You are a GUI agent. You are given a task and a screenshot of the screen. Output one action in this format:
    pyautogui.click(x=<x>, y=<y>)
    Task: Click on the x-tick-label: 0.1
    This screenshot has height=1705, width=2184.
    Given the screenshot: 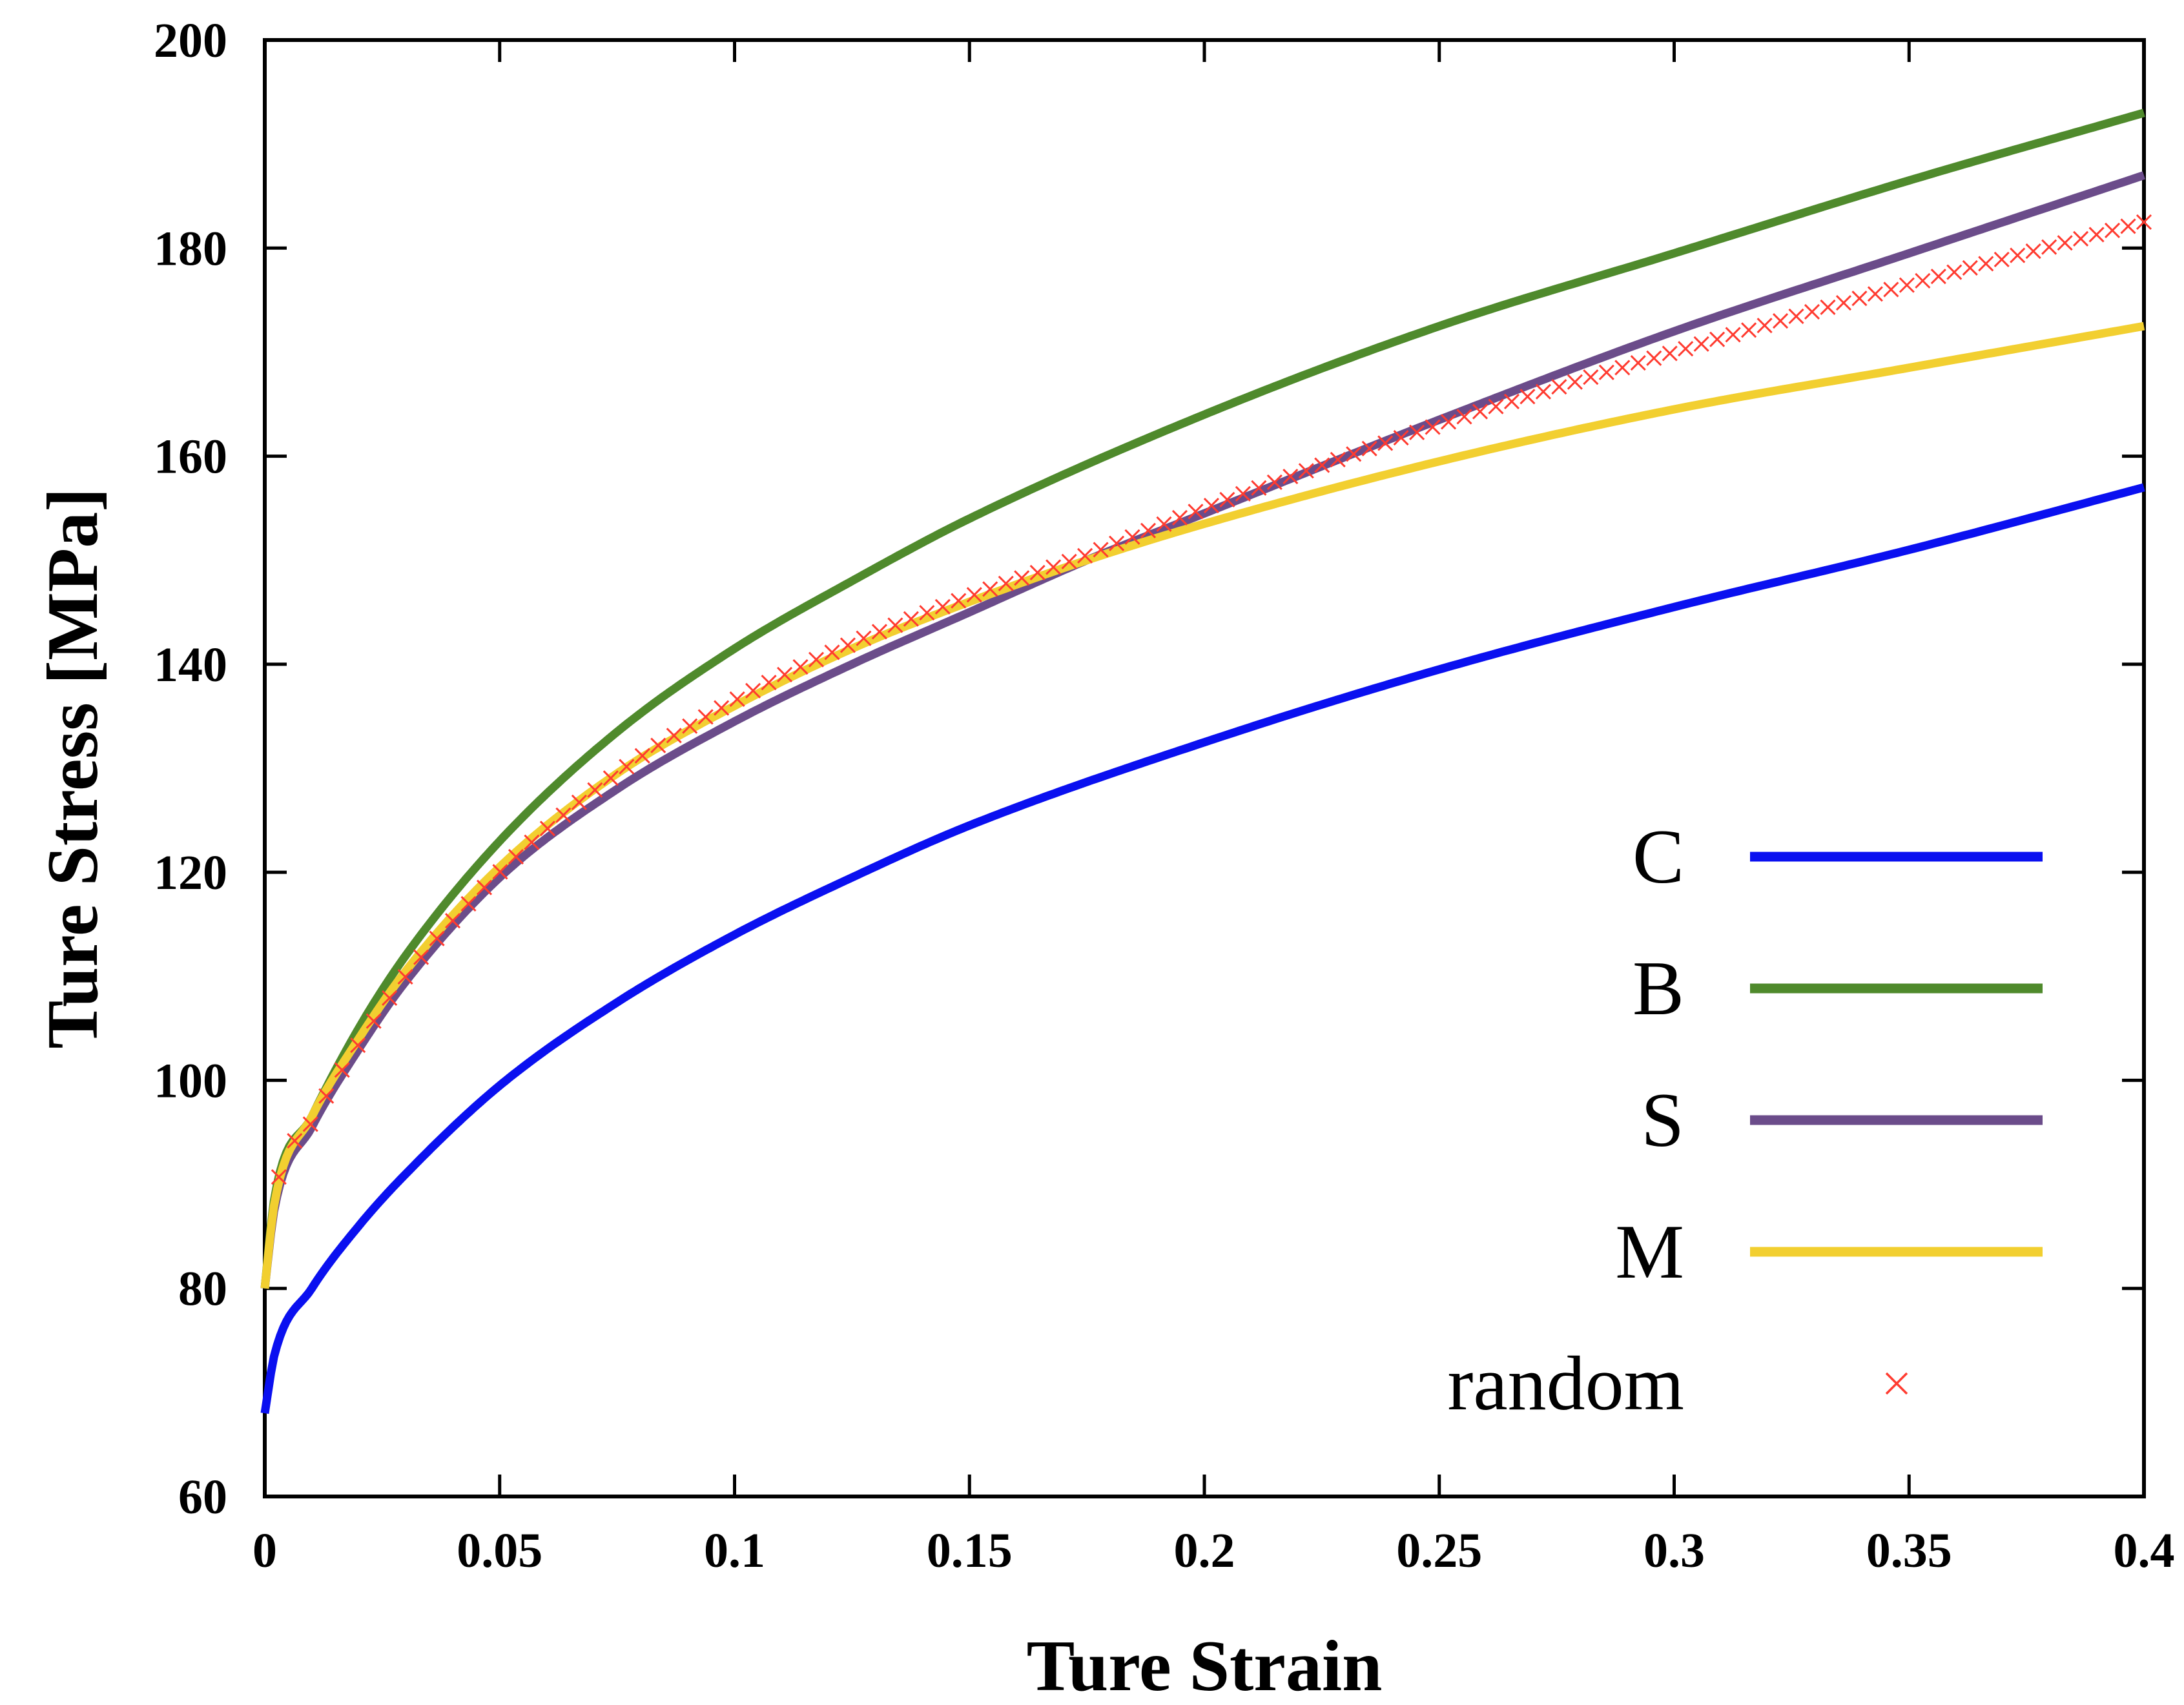 What is the action you would take?
    pyautogui.click(x=734, y=1551)
    